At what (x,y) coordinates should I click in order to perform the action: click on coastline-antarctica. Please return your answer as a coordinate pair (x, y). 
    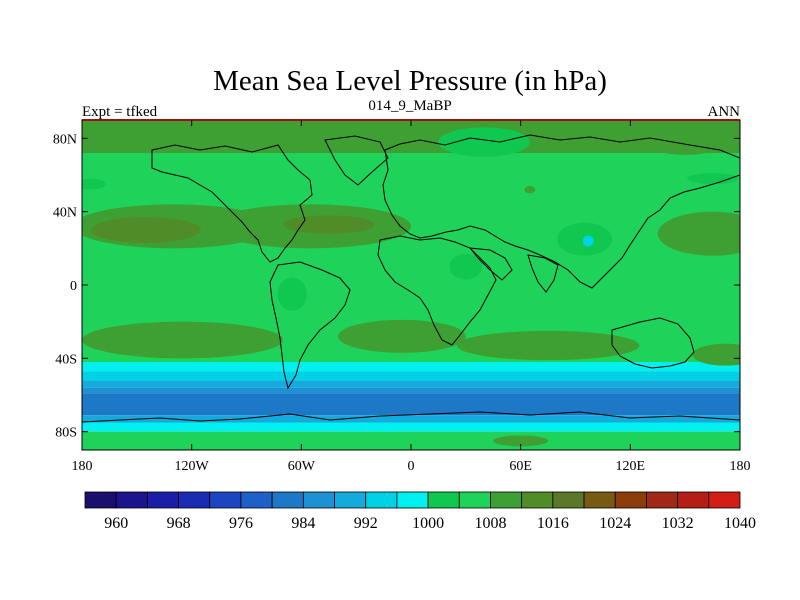
    Looking at the image, I should click on (411, 417).